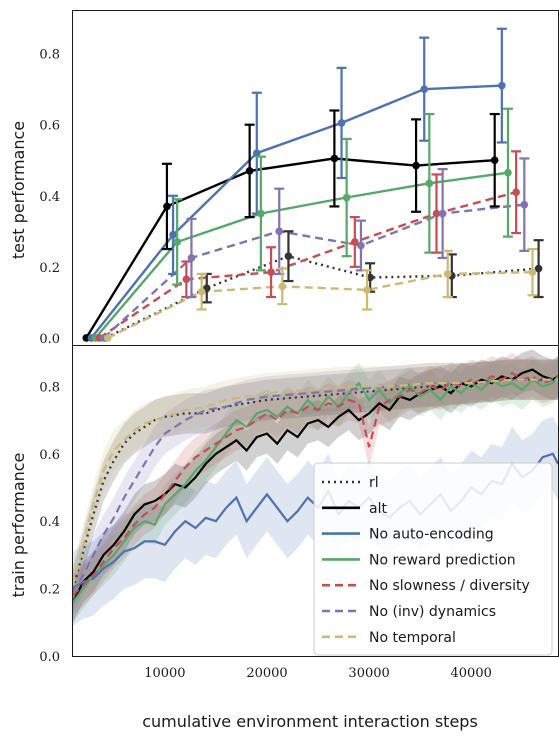 The height and width of the screenshot is (736, 559). What do you see at coordinates (49, 339) in the screenshot?
I see `top-y-tick-label: 0.0` at bounding box center [49, 339].